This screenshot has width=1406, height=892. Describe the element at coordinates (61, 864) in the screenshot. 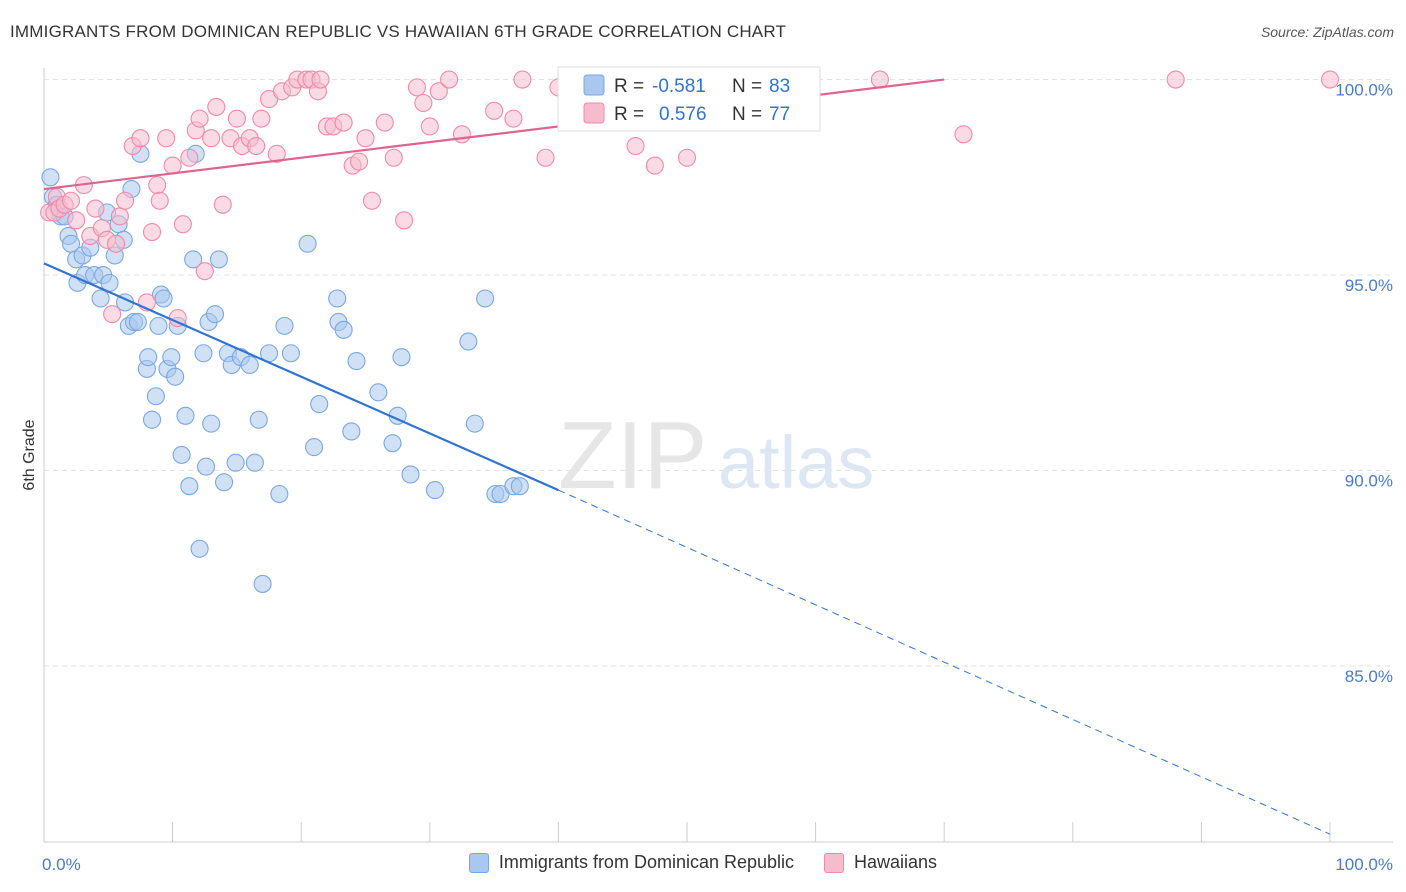

I see `x-tick-label: 0.0%` at that location.